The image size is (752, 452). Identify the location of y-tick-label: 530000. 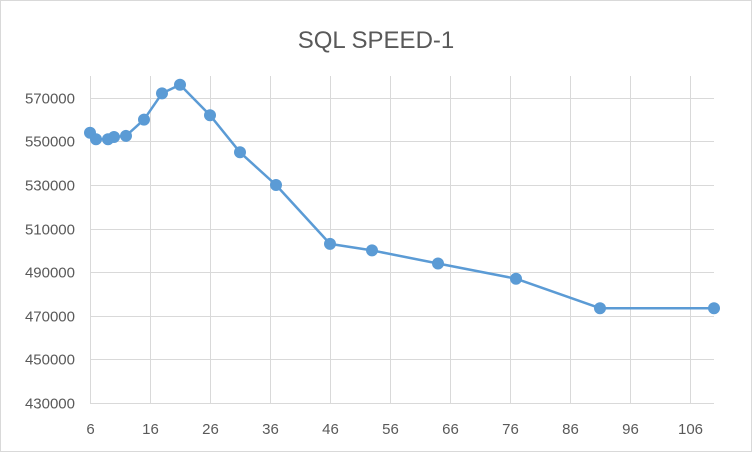
(50, 186).